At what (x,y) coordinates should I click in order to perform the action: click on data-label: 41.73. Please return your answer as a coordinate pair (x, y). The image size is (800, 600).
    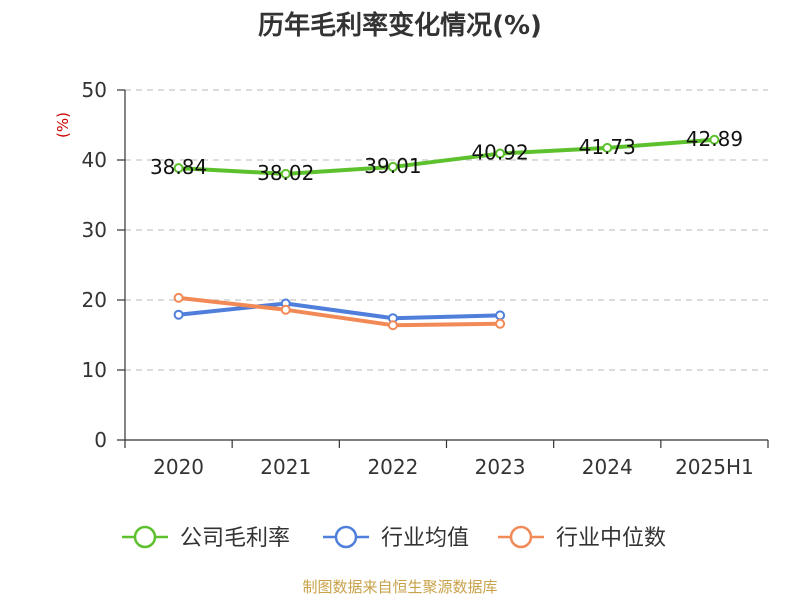
    Looking at the image, I should click on (607, 147).